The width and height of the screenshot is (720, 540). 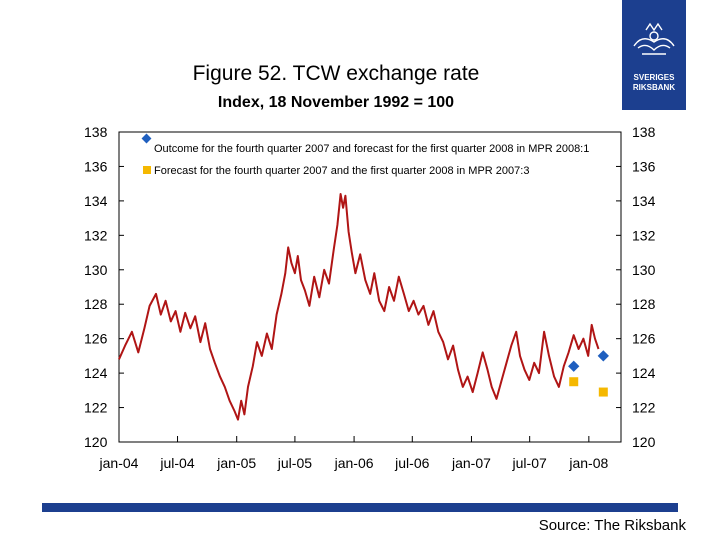 I want to click on y-tick-label-right: 132, so click(x=644, y=235).